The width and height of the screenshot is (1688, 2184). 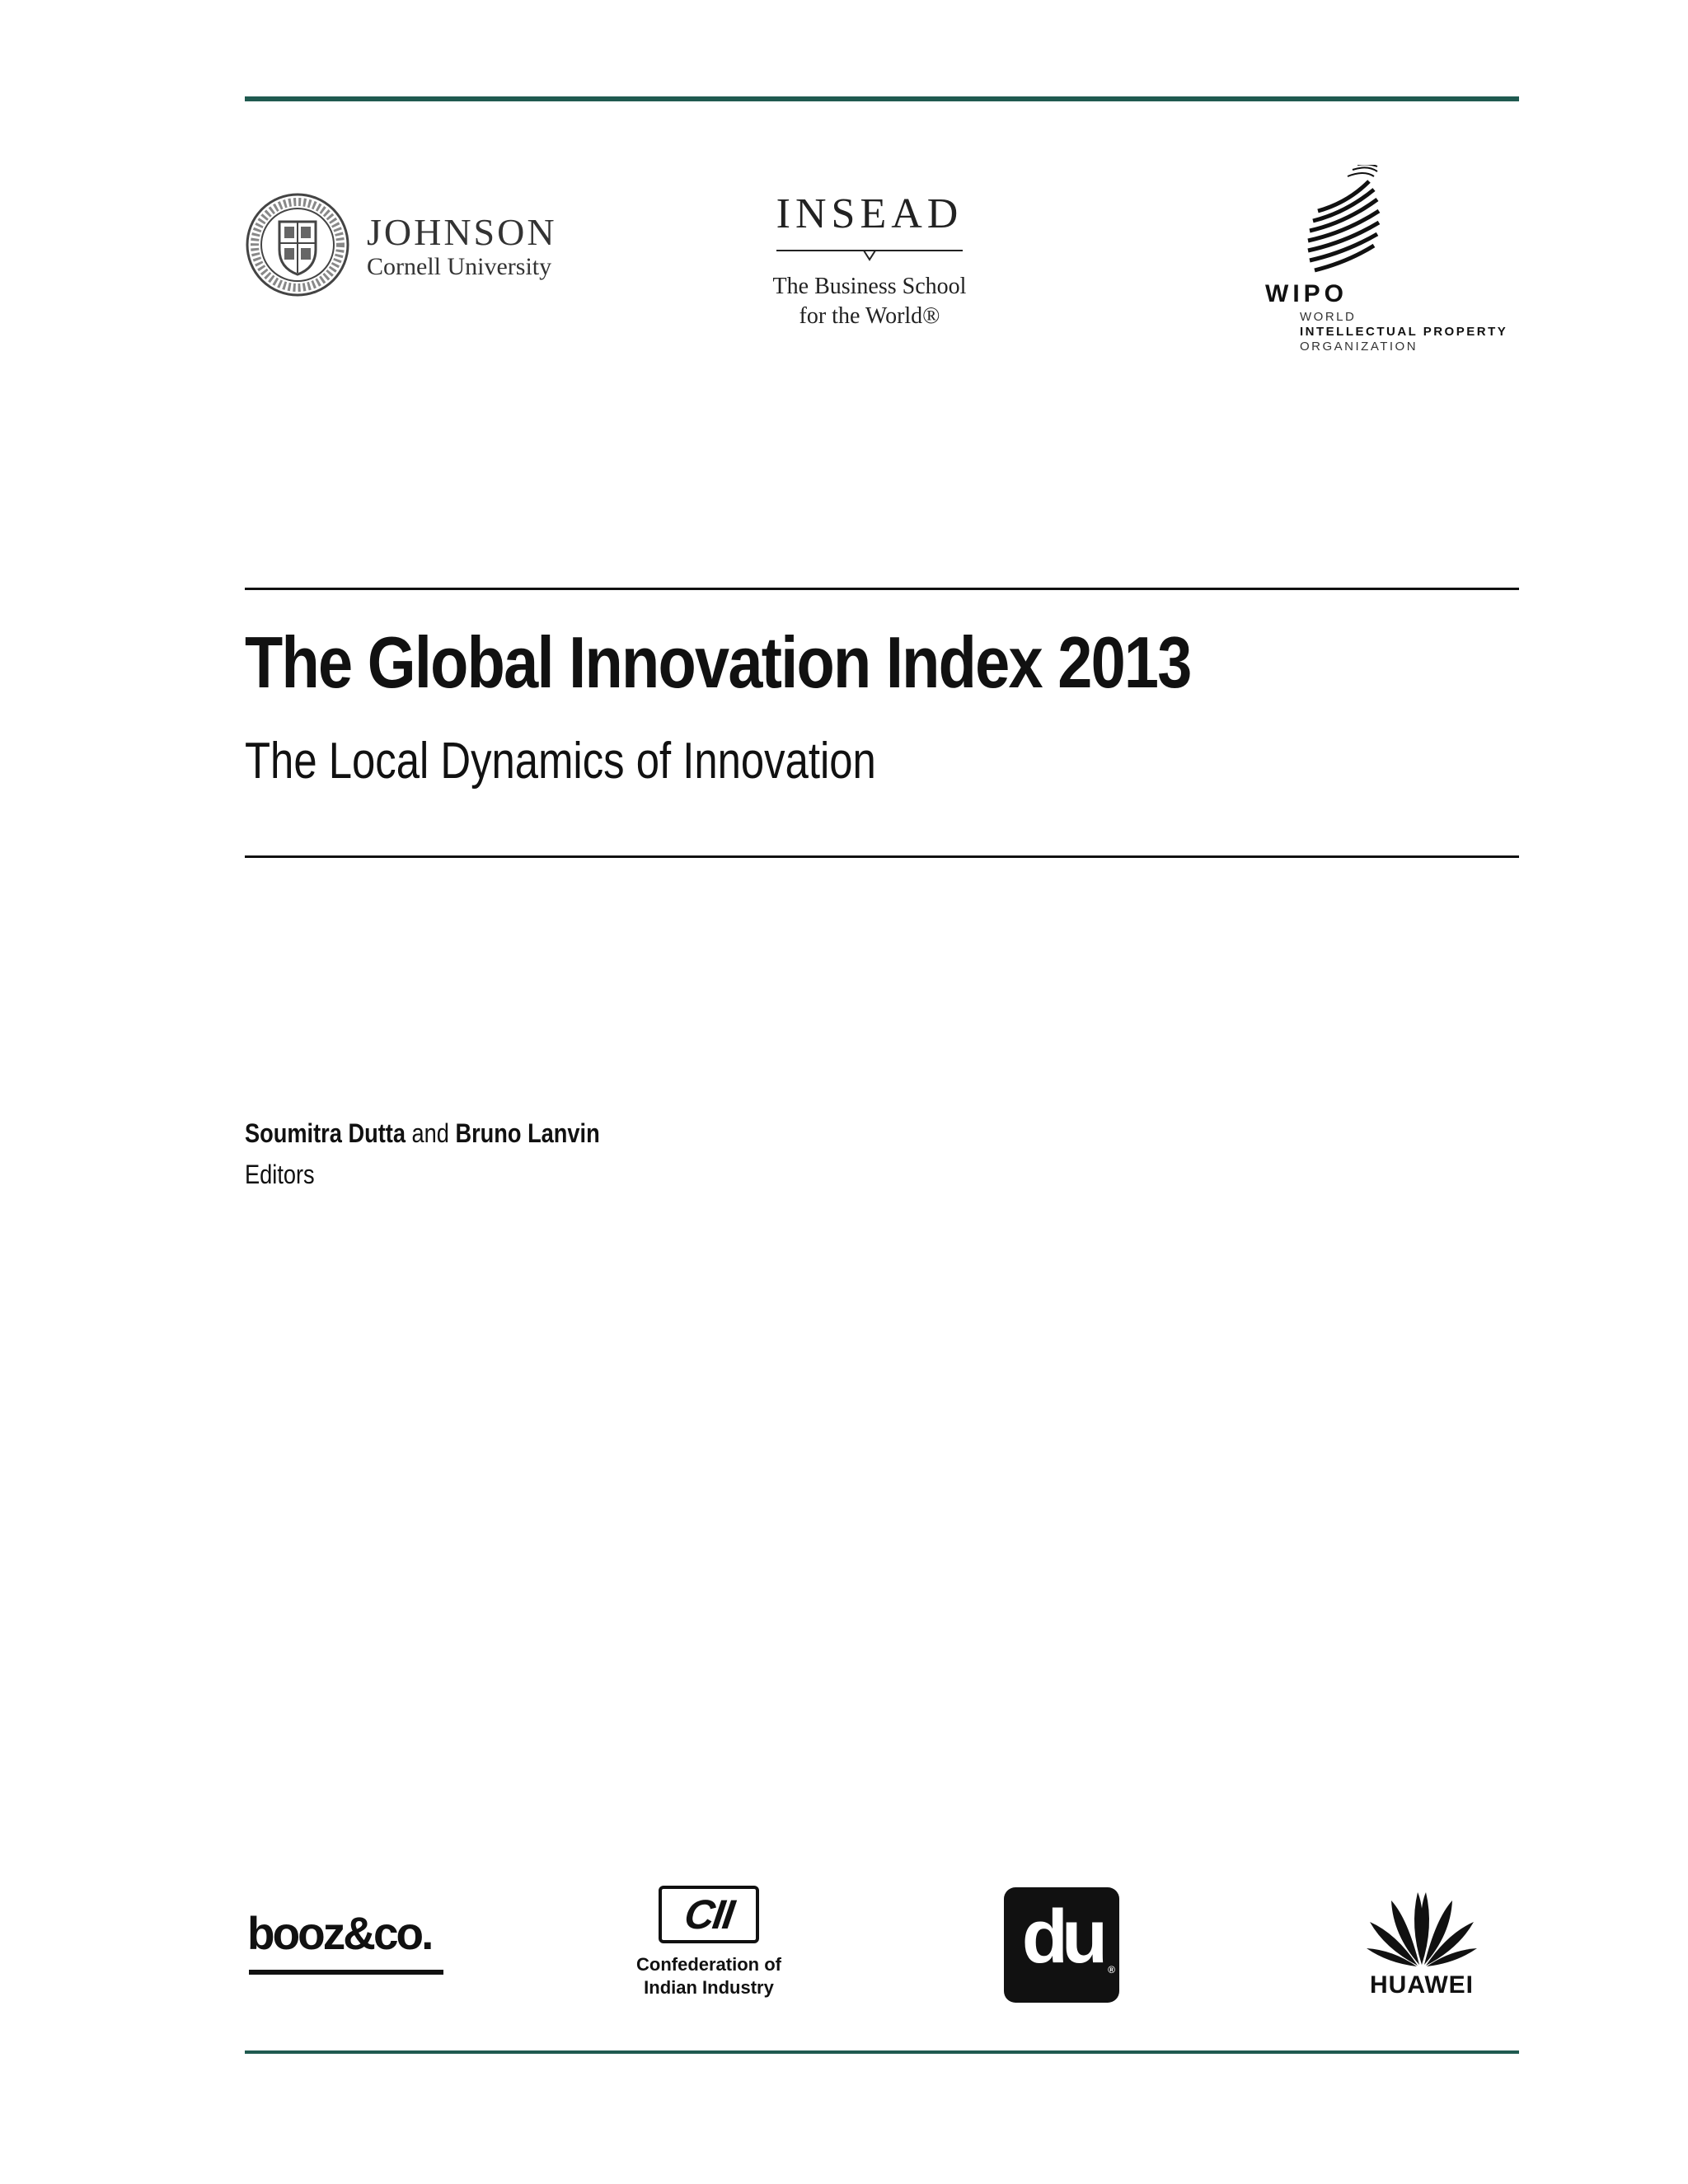 I want to click on title-top-rule, so click(x=882, y=589).